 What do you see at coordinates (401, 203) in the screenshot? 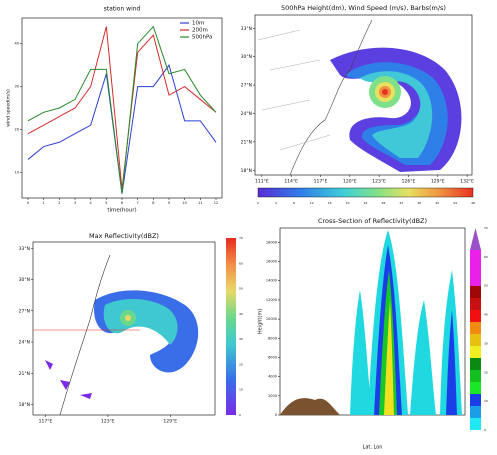
I see `colorbar-tick-label: 32` at bounding box center [401, 203].